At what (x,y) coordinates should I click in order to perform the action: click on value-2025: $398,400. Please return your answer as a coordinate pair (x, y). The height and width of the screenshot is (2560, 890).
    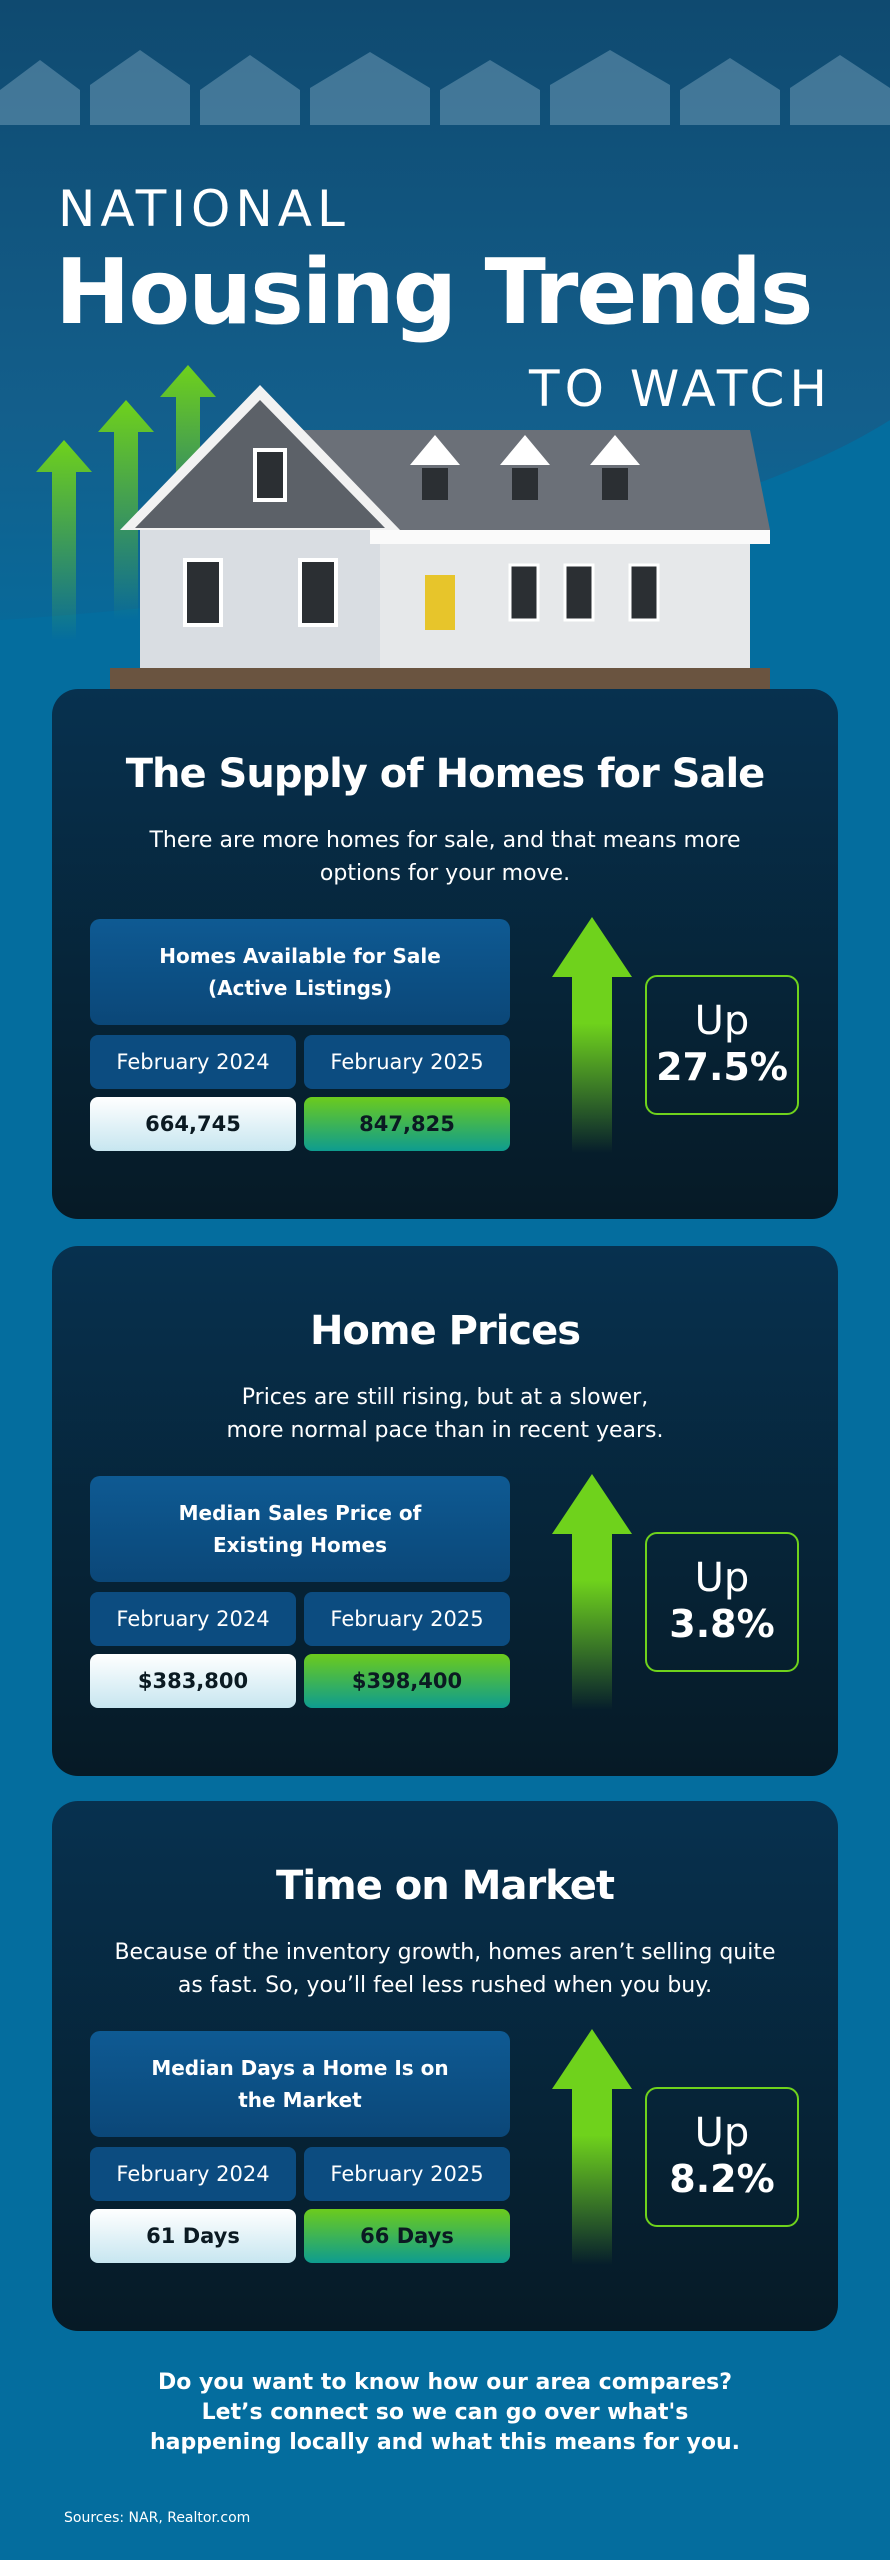
    Looking at the image, I should click on (407, 1681).